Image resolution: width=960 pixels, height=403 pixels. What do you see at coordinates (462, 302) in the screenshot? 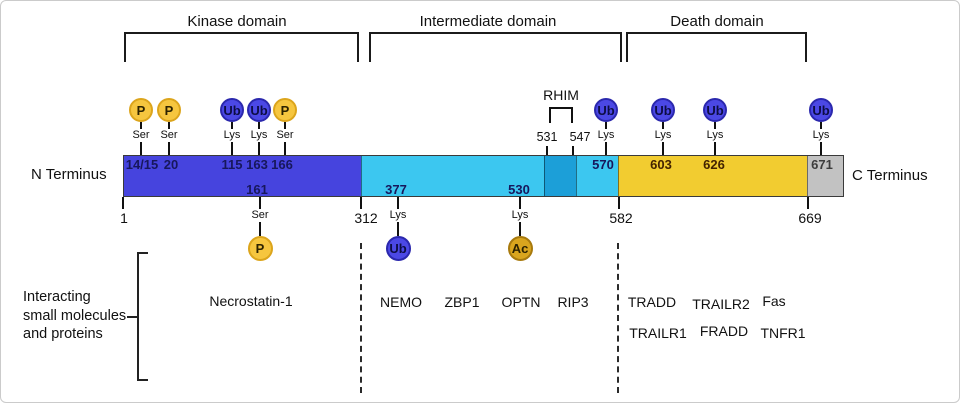
I see `partner-zbp1: ZBP1` at bounding box center [462, 302].